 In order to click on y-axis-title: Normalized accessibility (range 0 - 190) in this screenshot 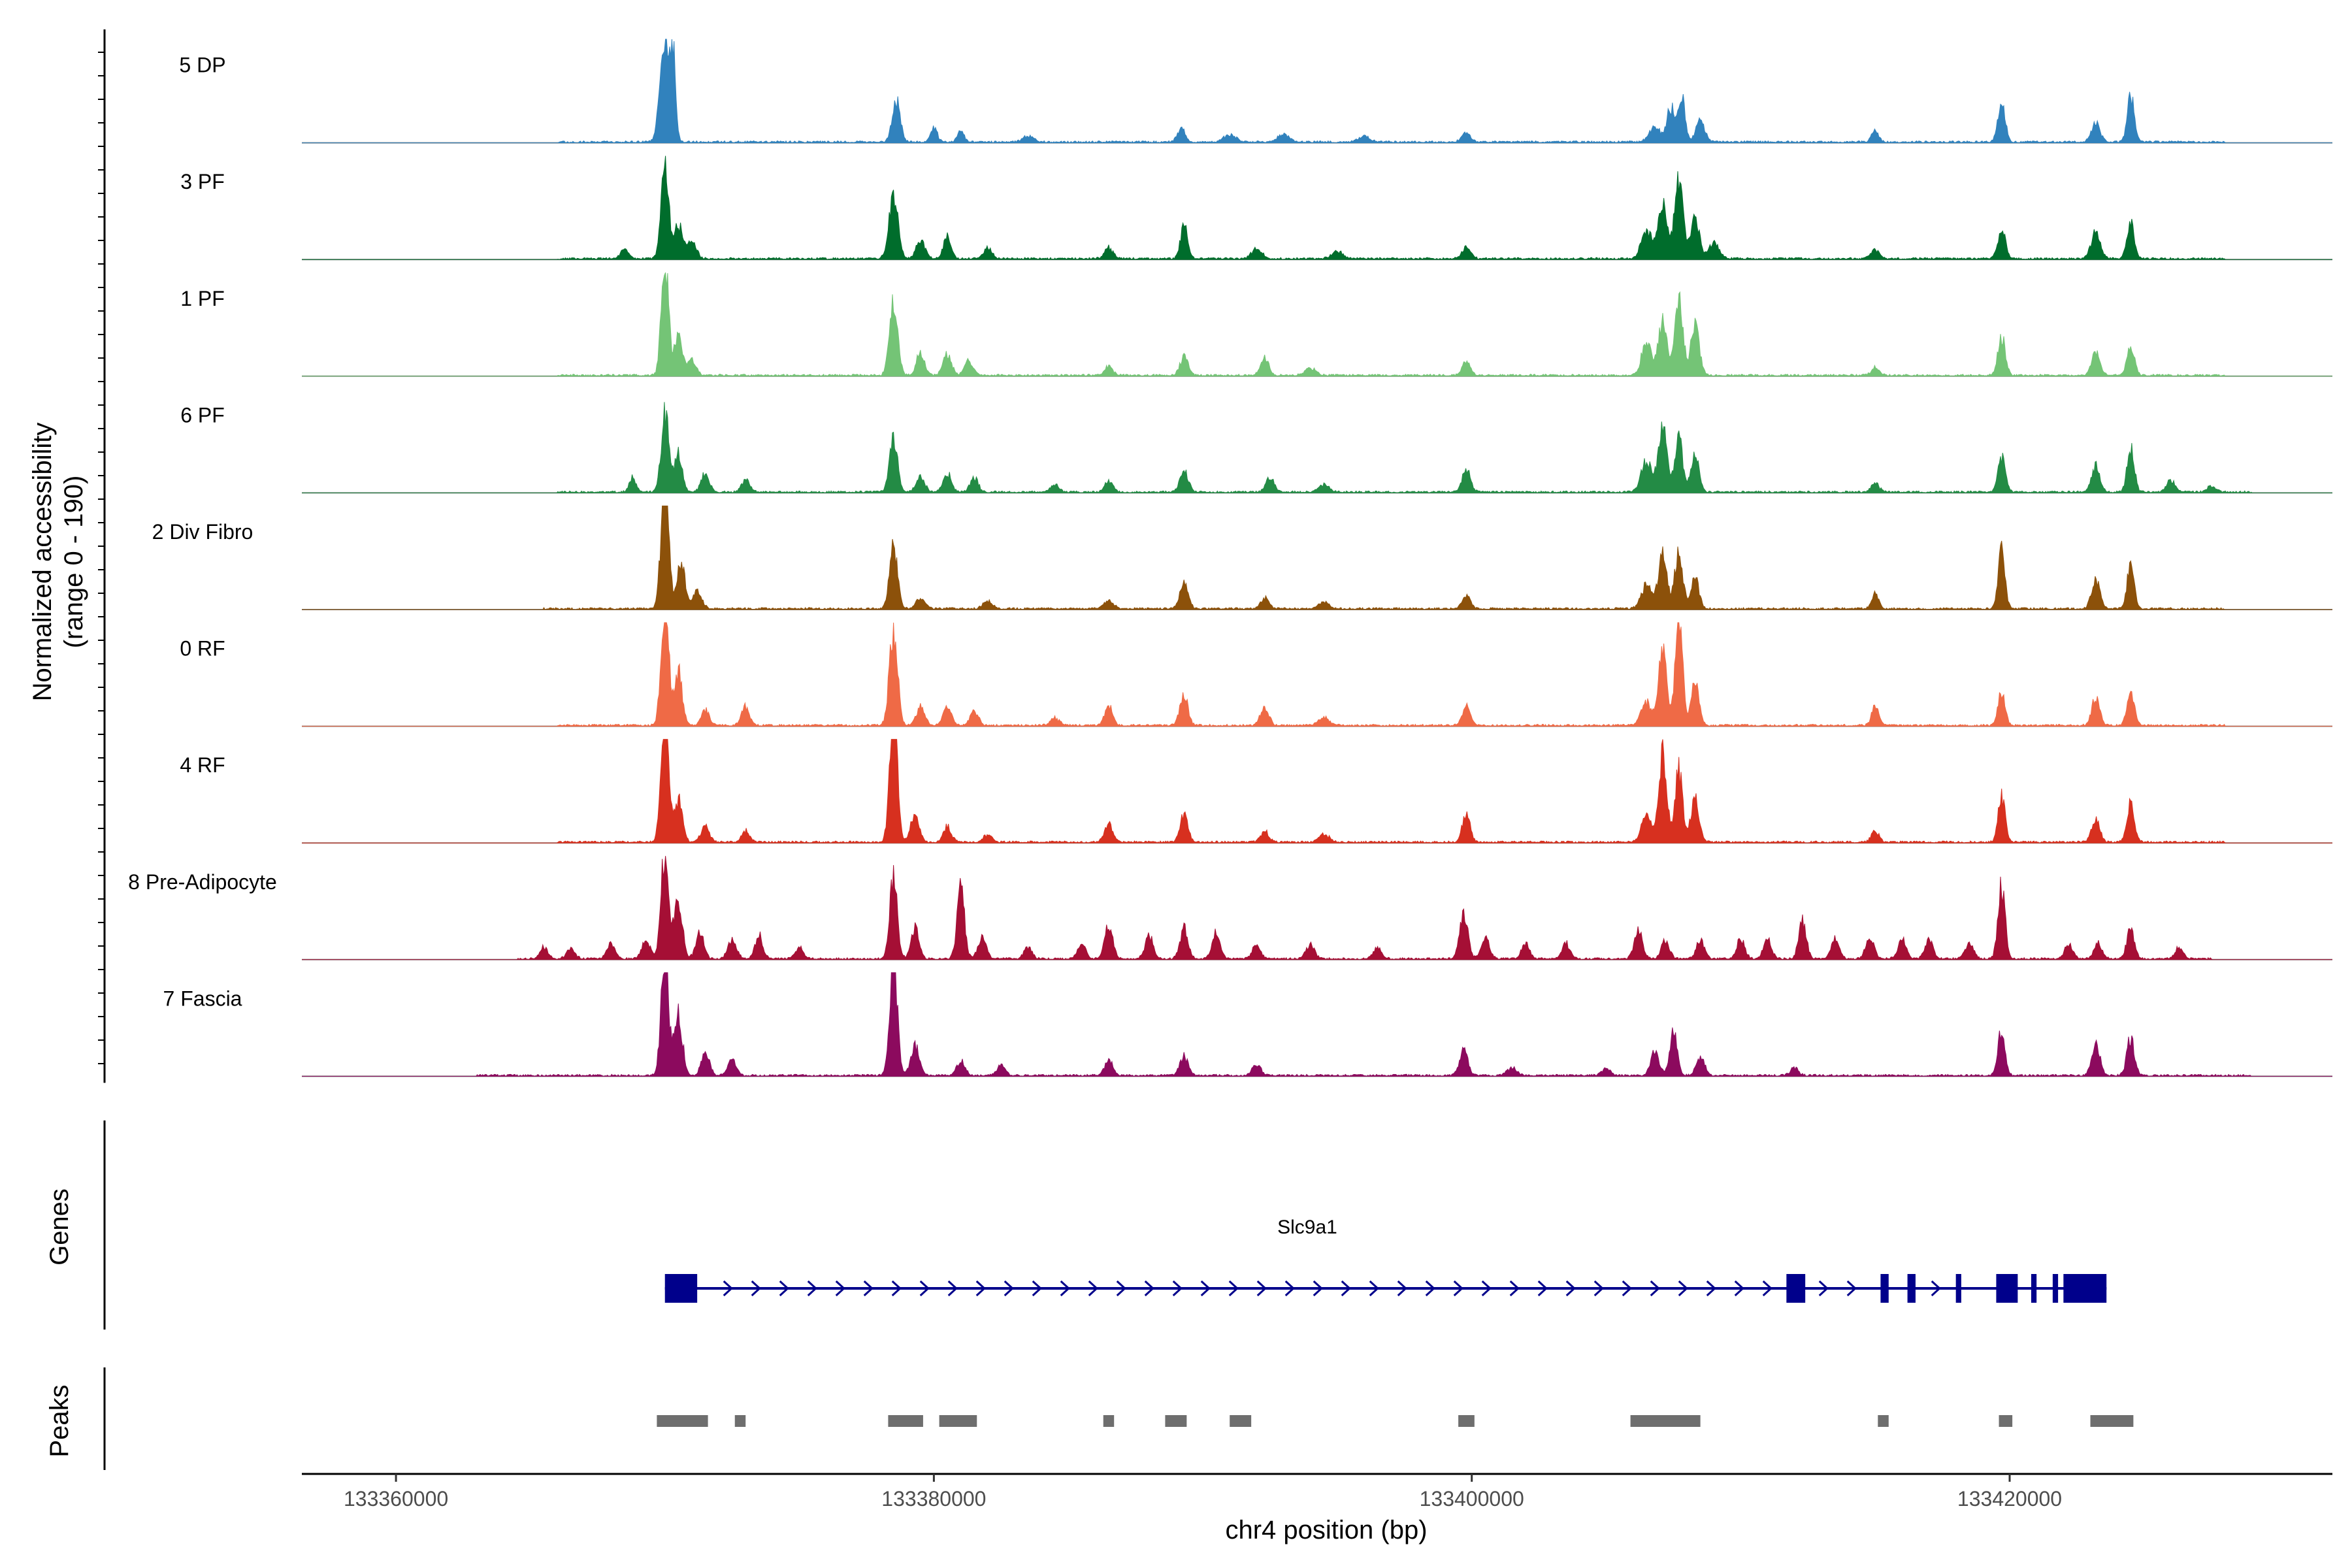, I will do `click(58, 562)`.